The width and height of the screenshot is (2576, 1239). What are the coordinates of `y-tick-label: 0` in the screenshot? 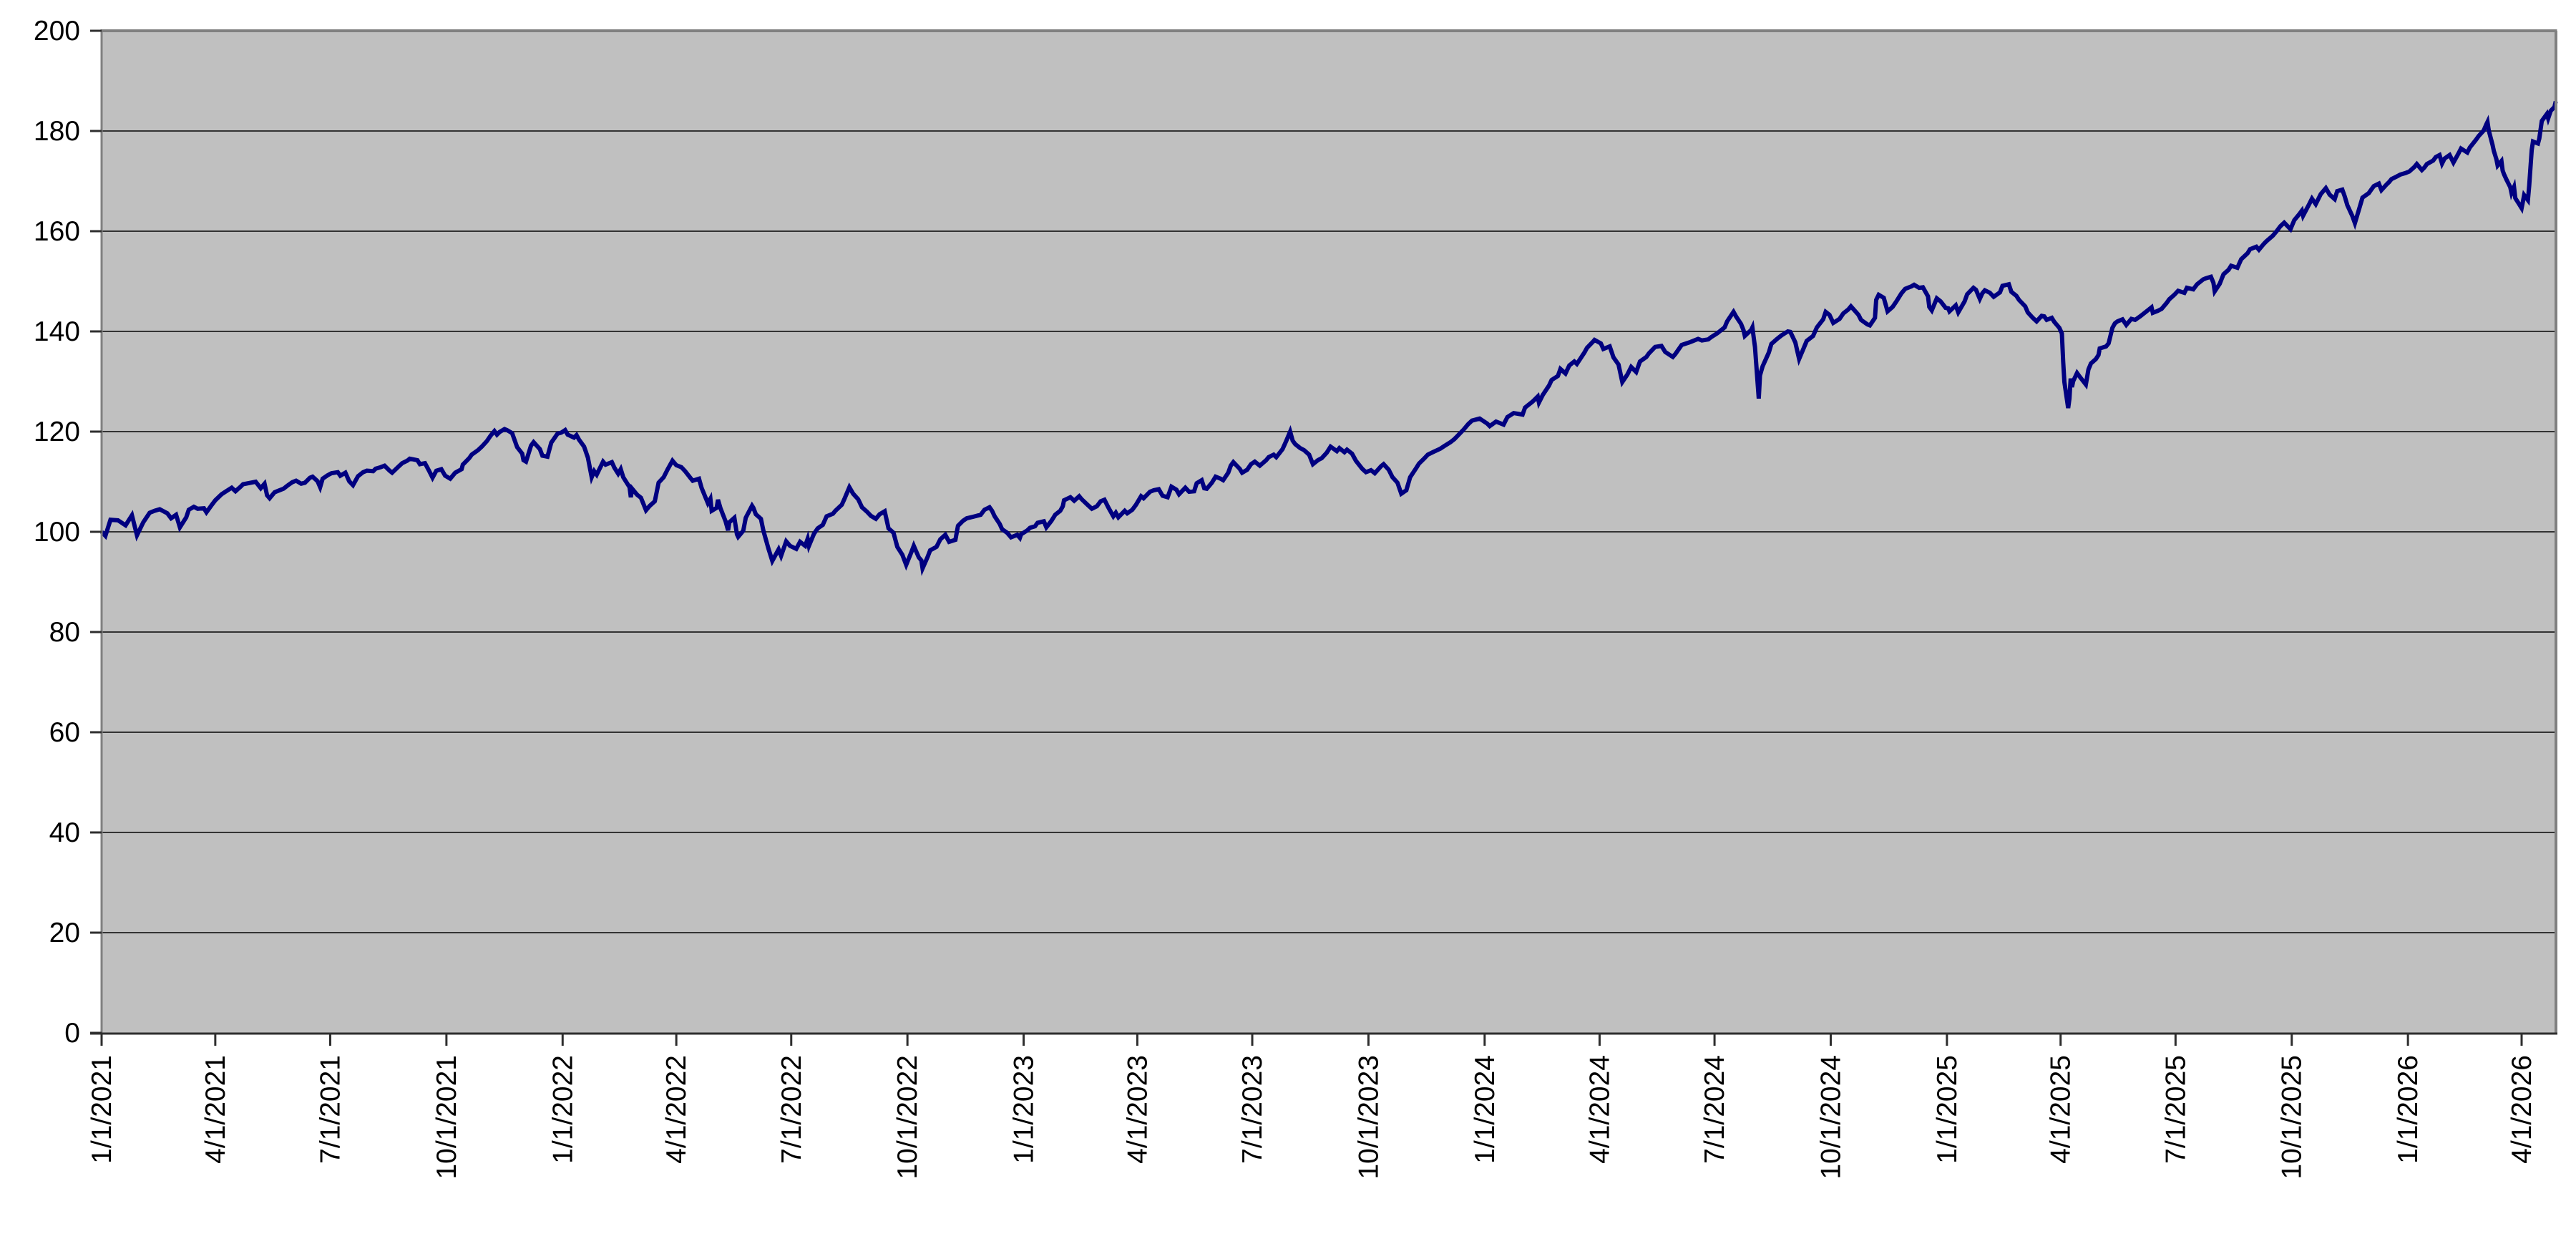 It's located at (72, 1033).